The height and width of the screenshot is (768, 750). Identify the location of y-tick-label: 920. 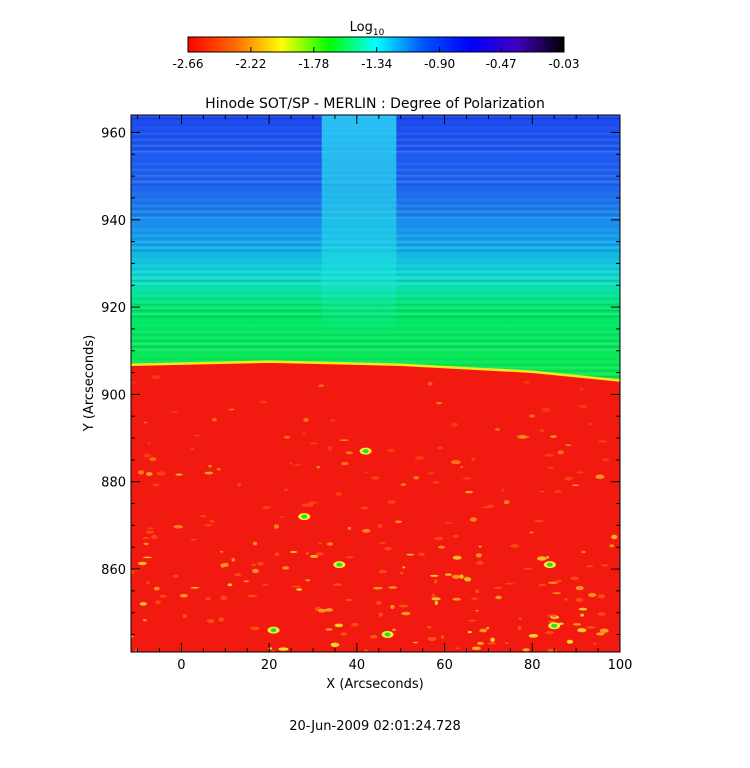
(113, 308).